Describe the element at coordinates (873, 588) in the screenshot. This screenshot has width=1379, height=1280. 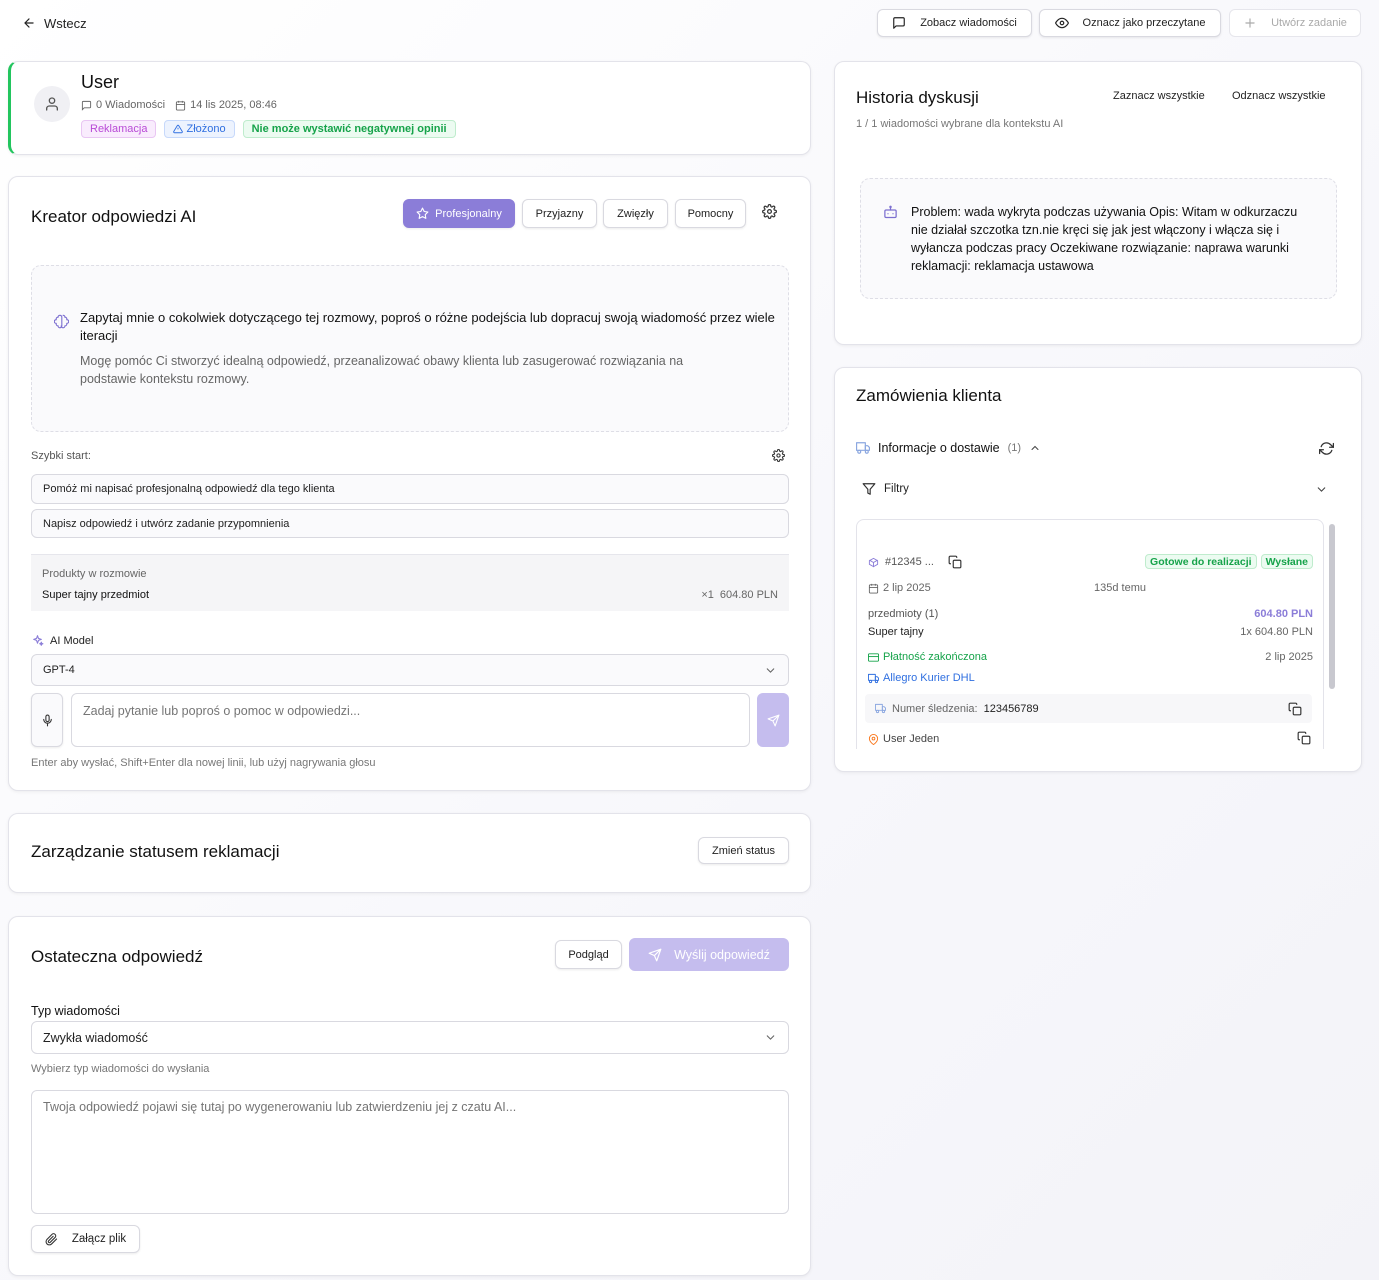
I see `calendar-icon` at that location.